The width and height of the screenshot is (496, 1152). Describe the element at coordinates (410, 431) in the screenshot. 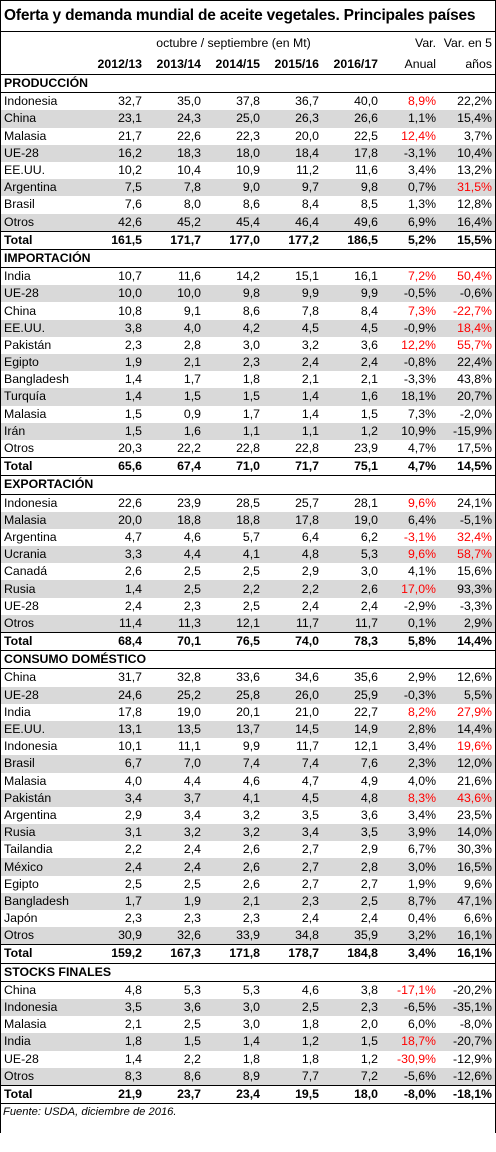

I see `annual-change-cell: 10,9%` at that location.